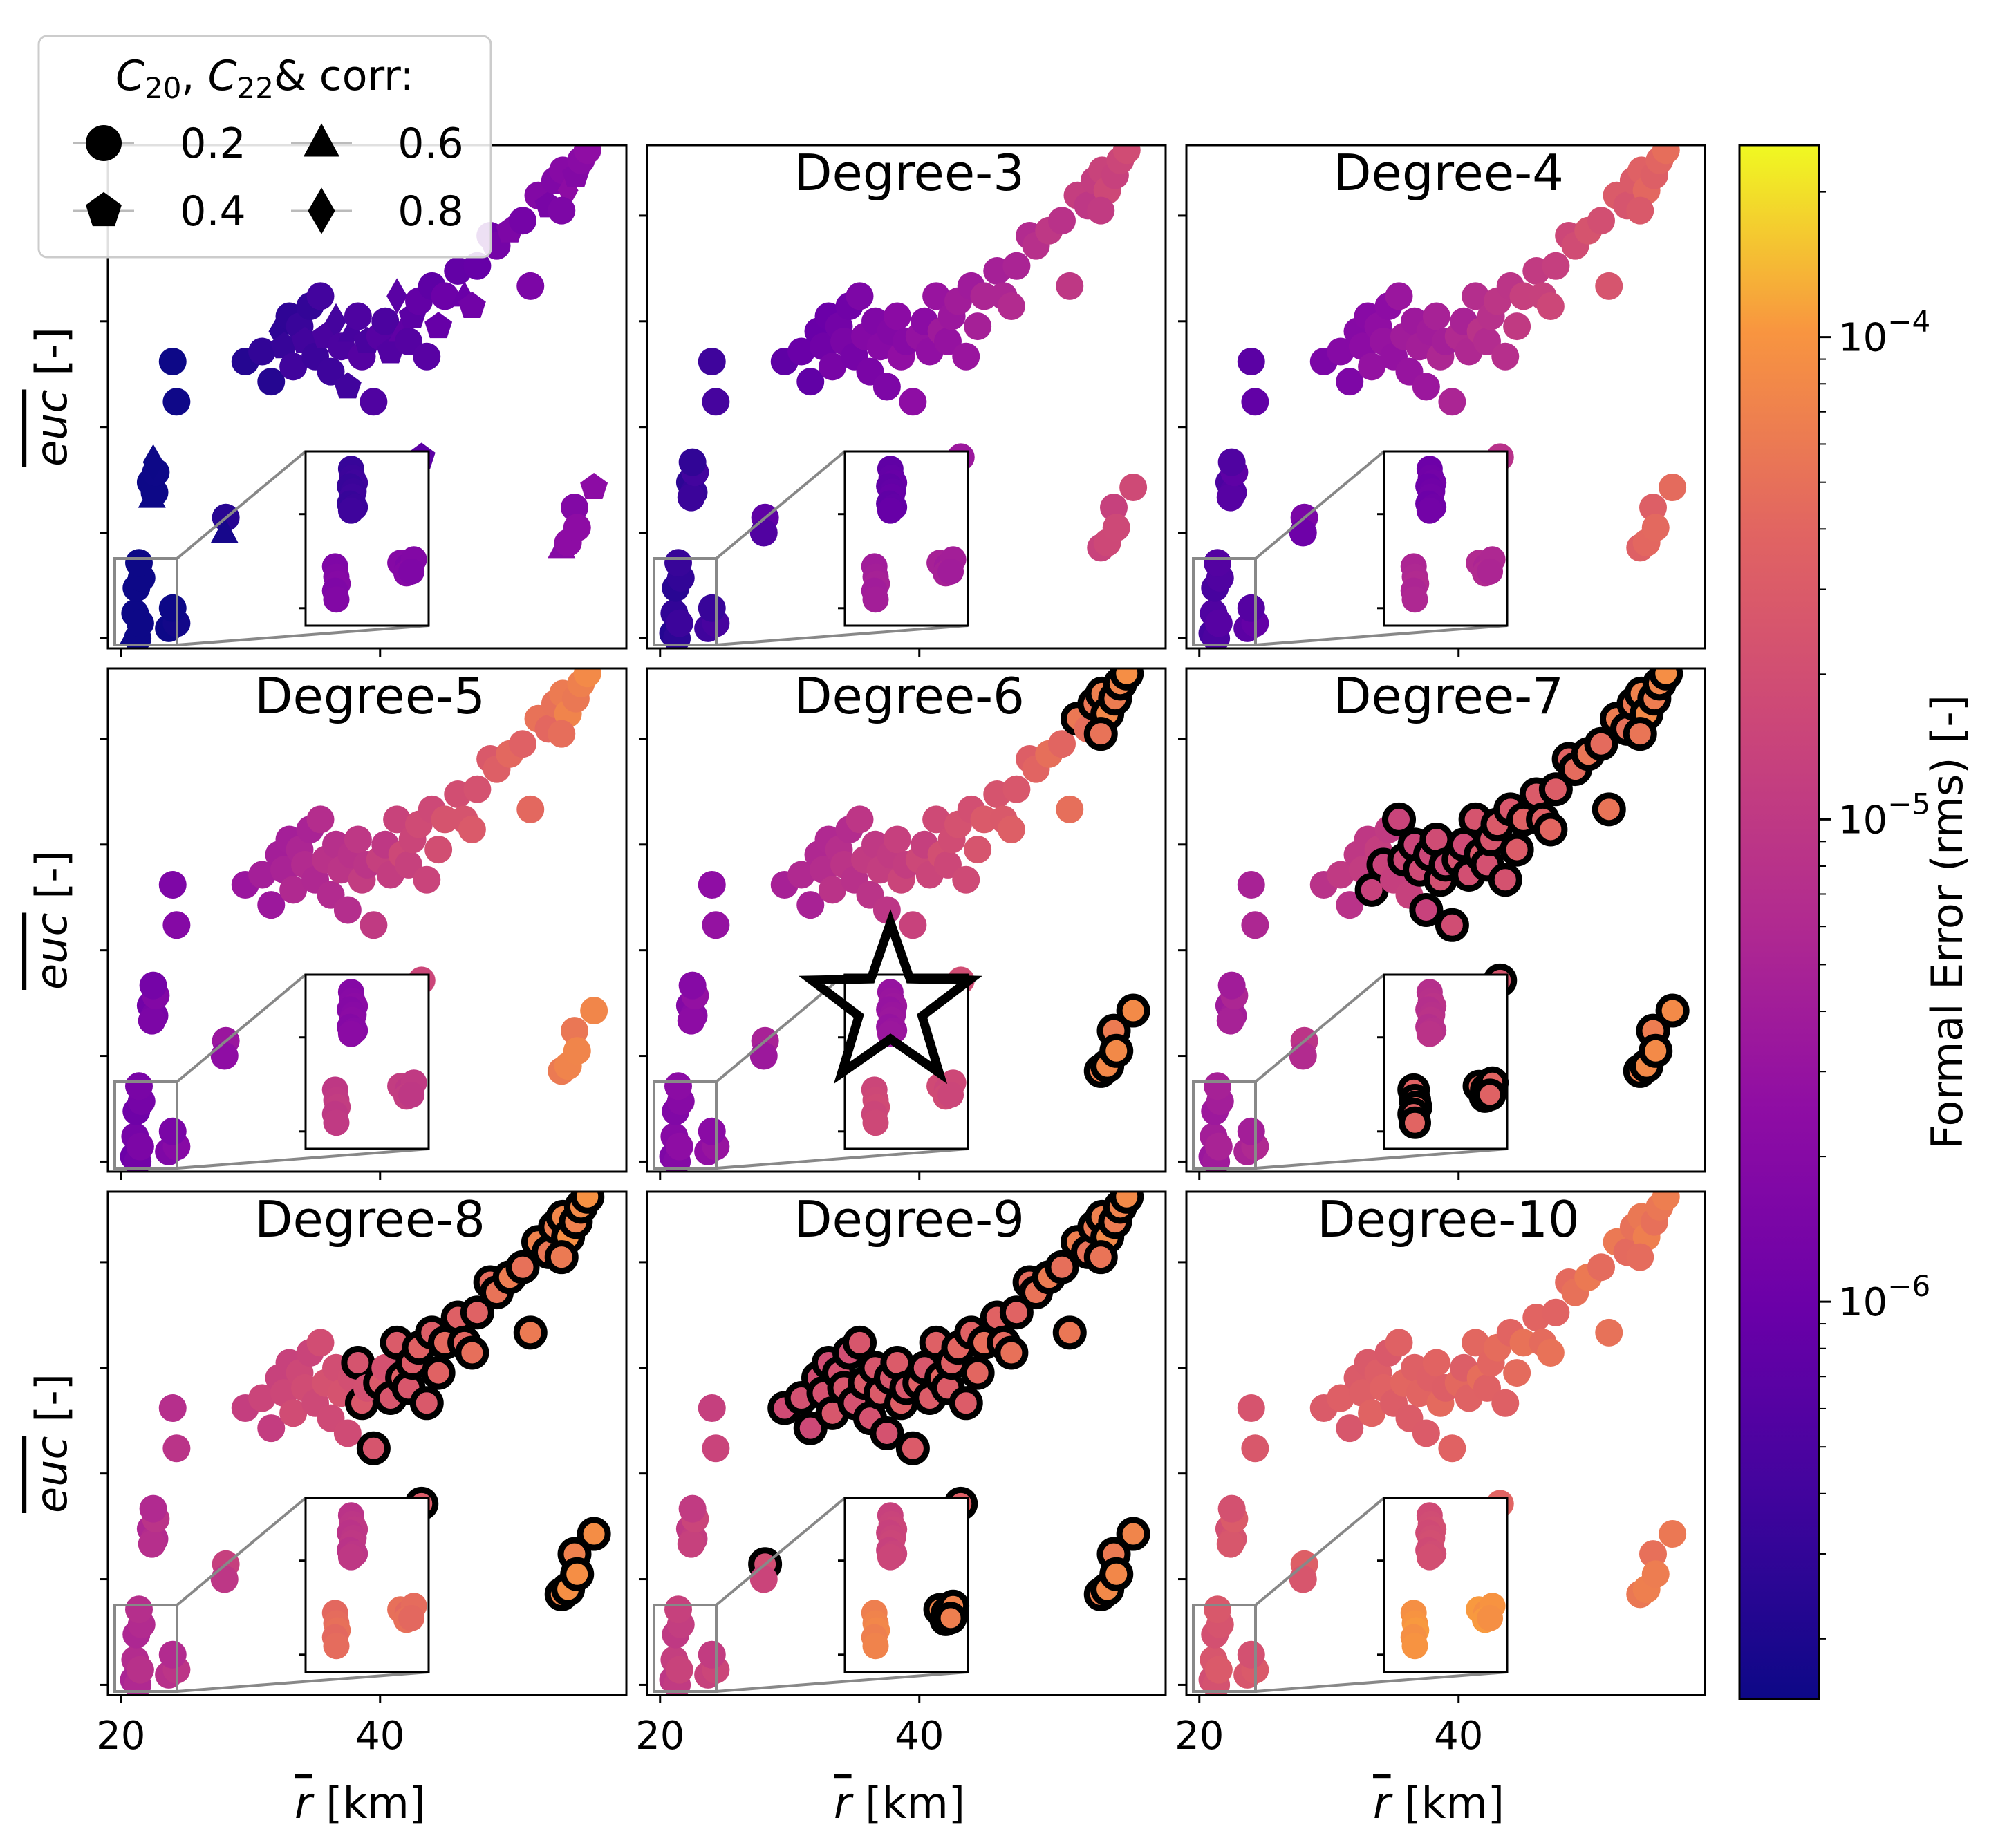 This screenshot has width=2016, height=1847. I want to click on colorbar-tick-base: 10, so click(1862, 820).